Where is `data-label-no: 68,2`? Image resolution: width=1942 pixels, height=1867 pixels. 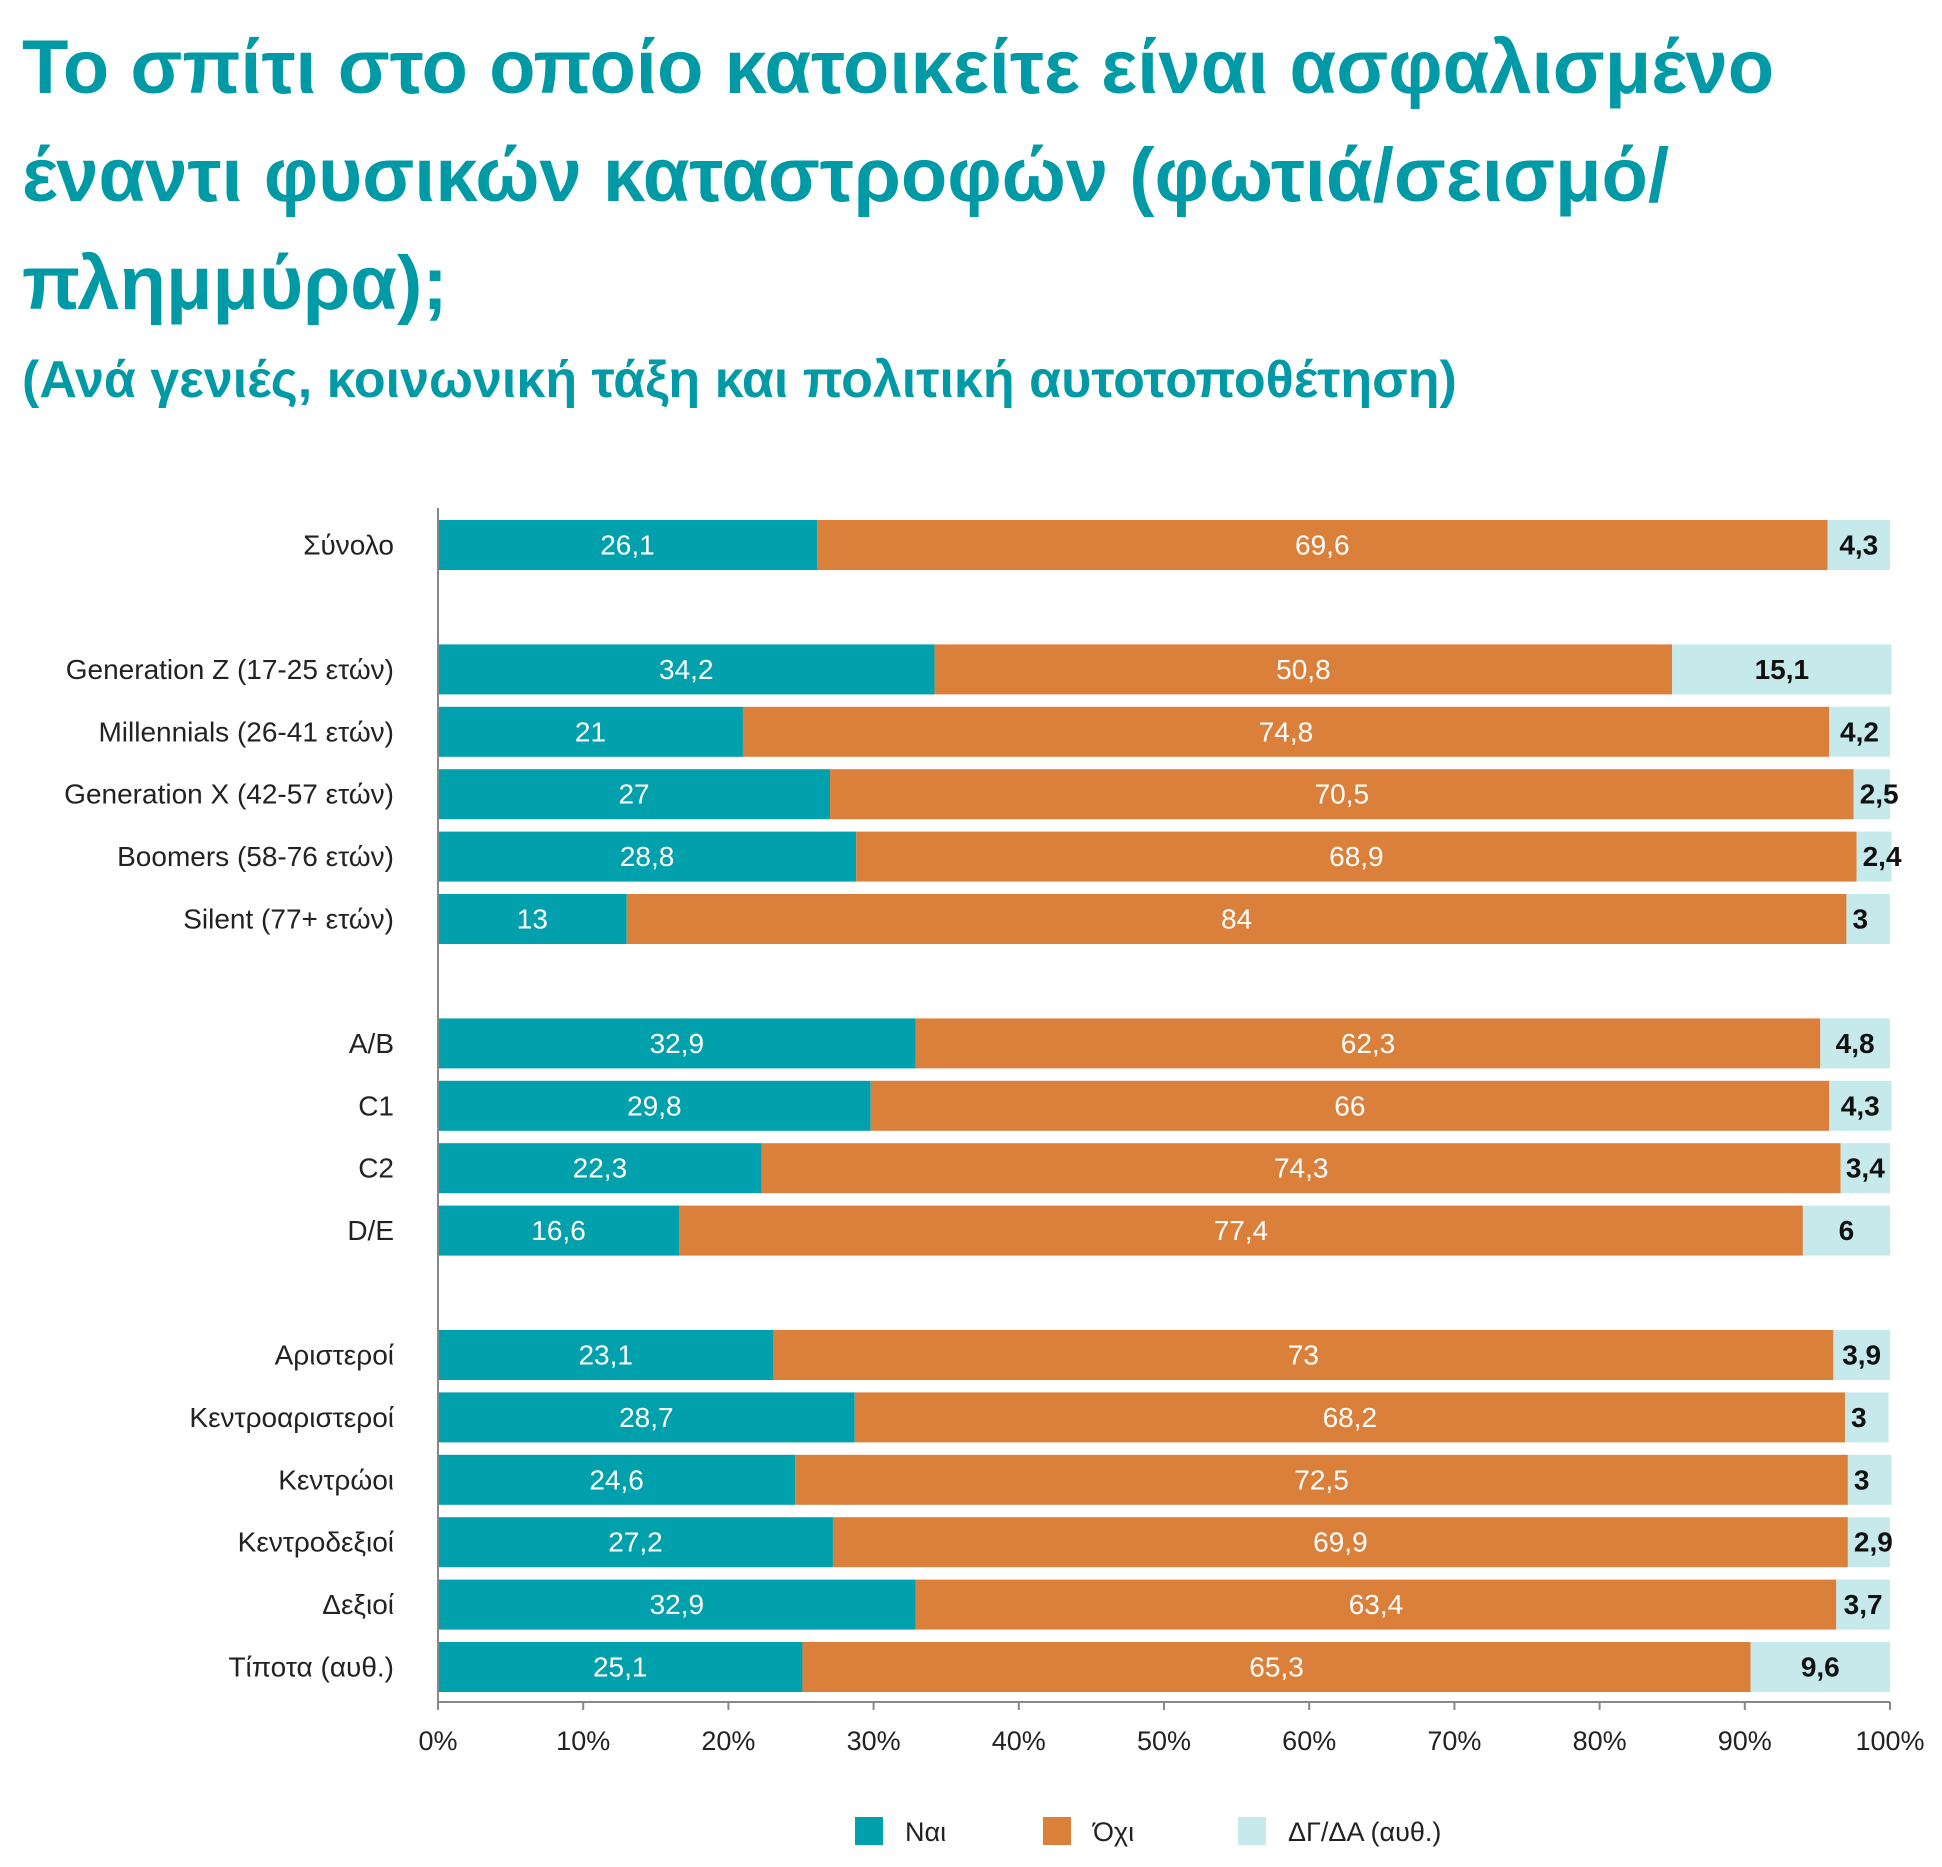
data-label-no: 68,2 is located at coordinates (1350, 1417).